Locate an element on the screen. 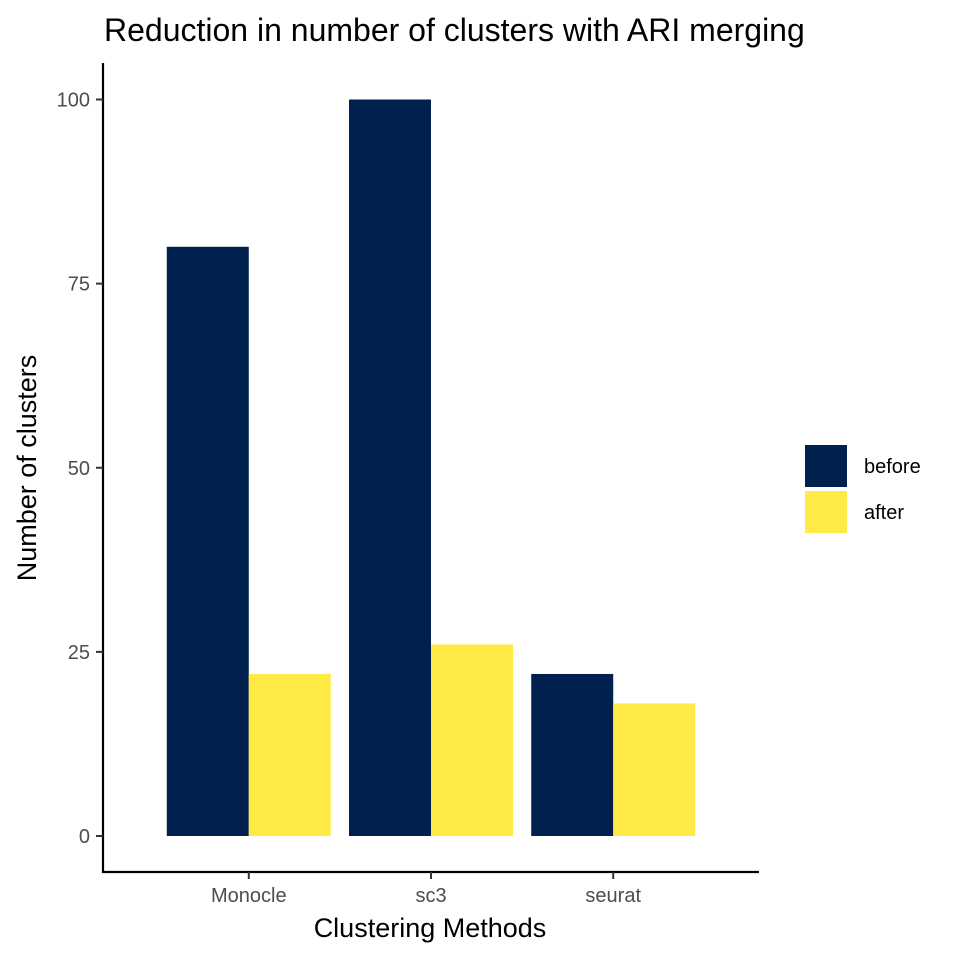  y-tick-label: 100 is located at coordinates (73, 101).